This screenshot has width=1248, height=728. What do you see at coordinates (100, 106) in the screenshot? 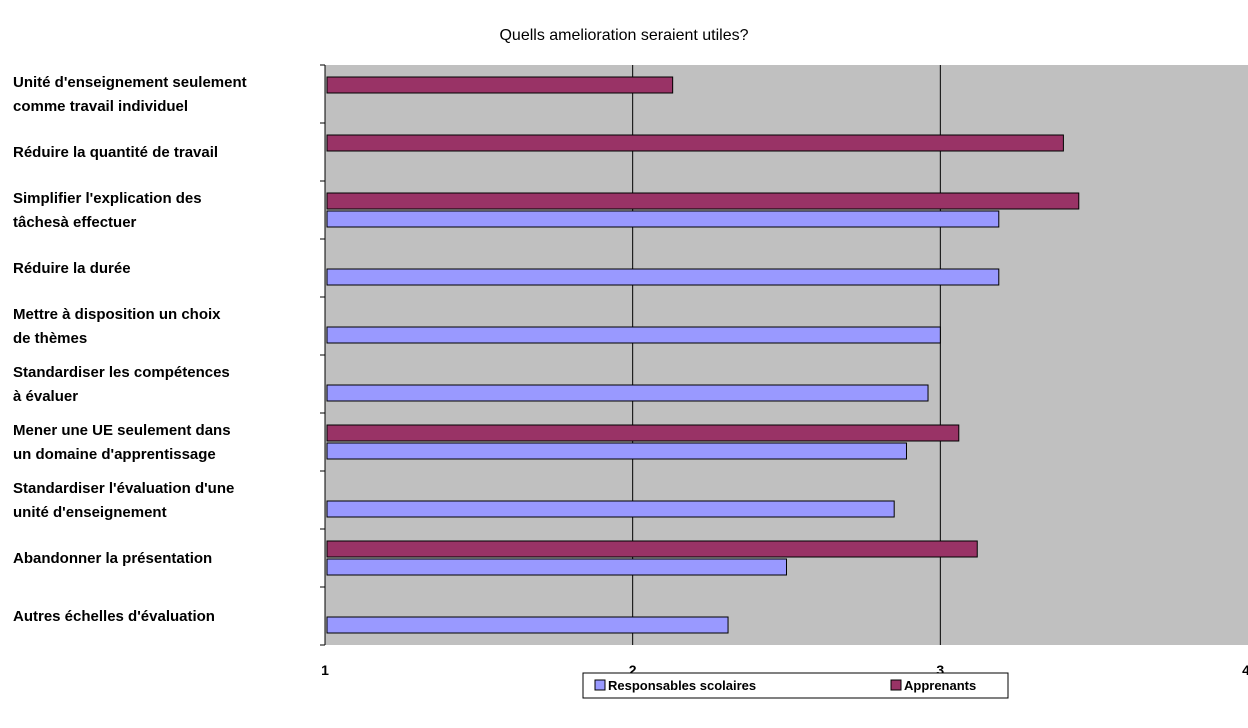
I see `category-label: comme travail individuel` at bounding box center [100, 106].